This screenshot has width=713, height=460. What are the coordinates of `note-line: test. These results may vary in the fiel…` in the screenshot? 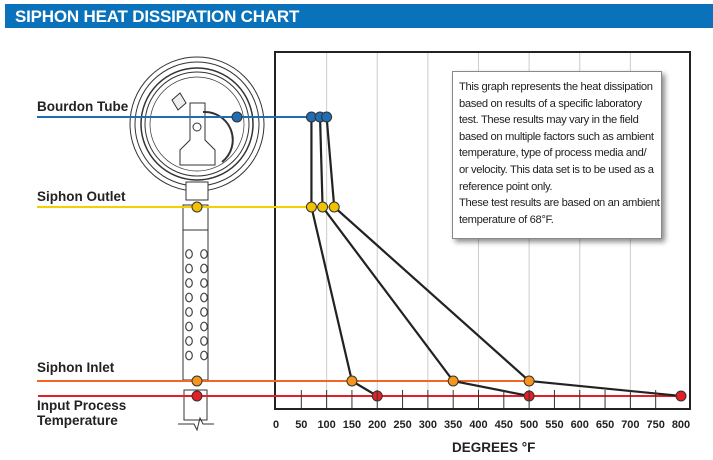 It's located at (549, 120).